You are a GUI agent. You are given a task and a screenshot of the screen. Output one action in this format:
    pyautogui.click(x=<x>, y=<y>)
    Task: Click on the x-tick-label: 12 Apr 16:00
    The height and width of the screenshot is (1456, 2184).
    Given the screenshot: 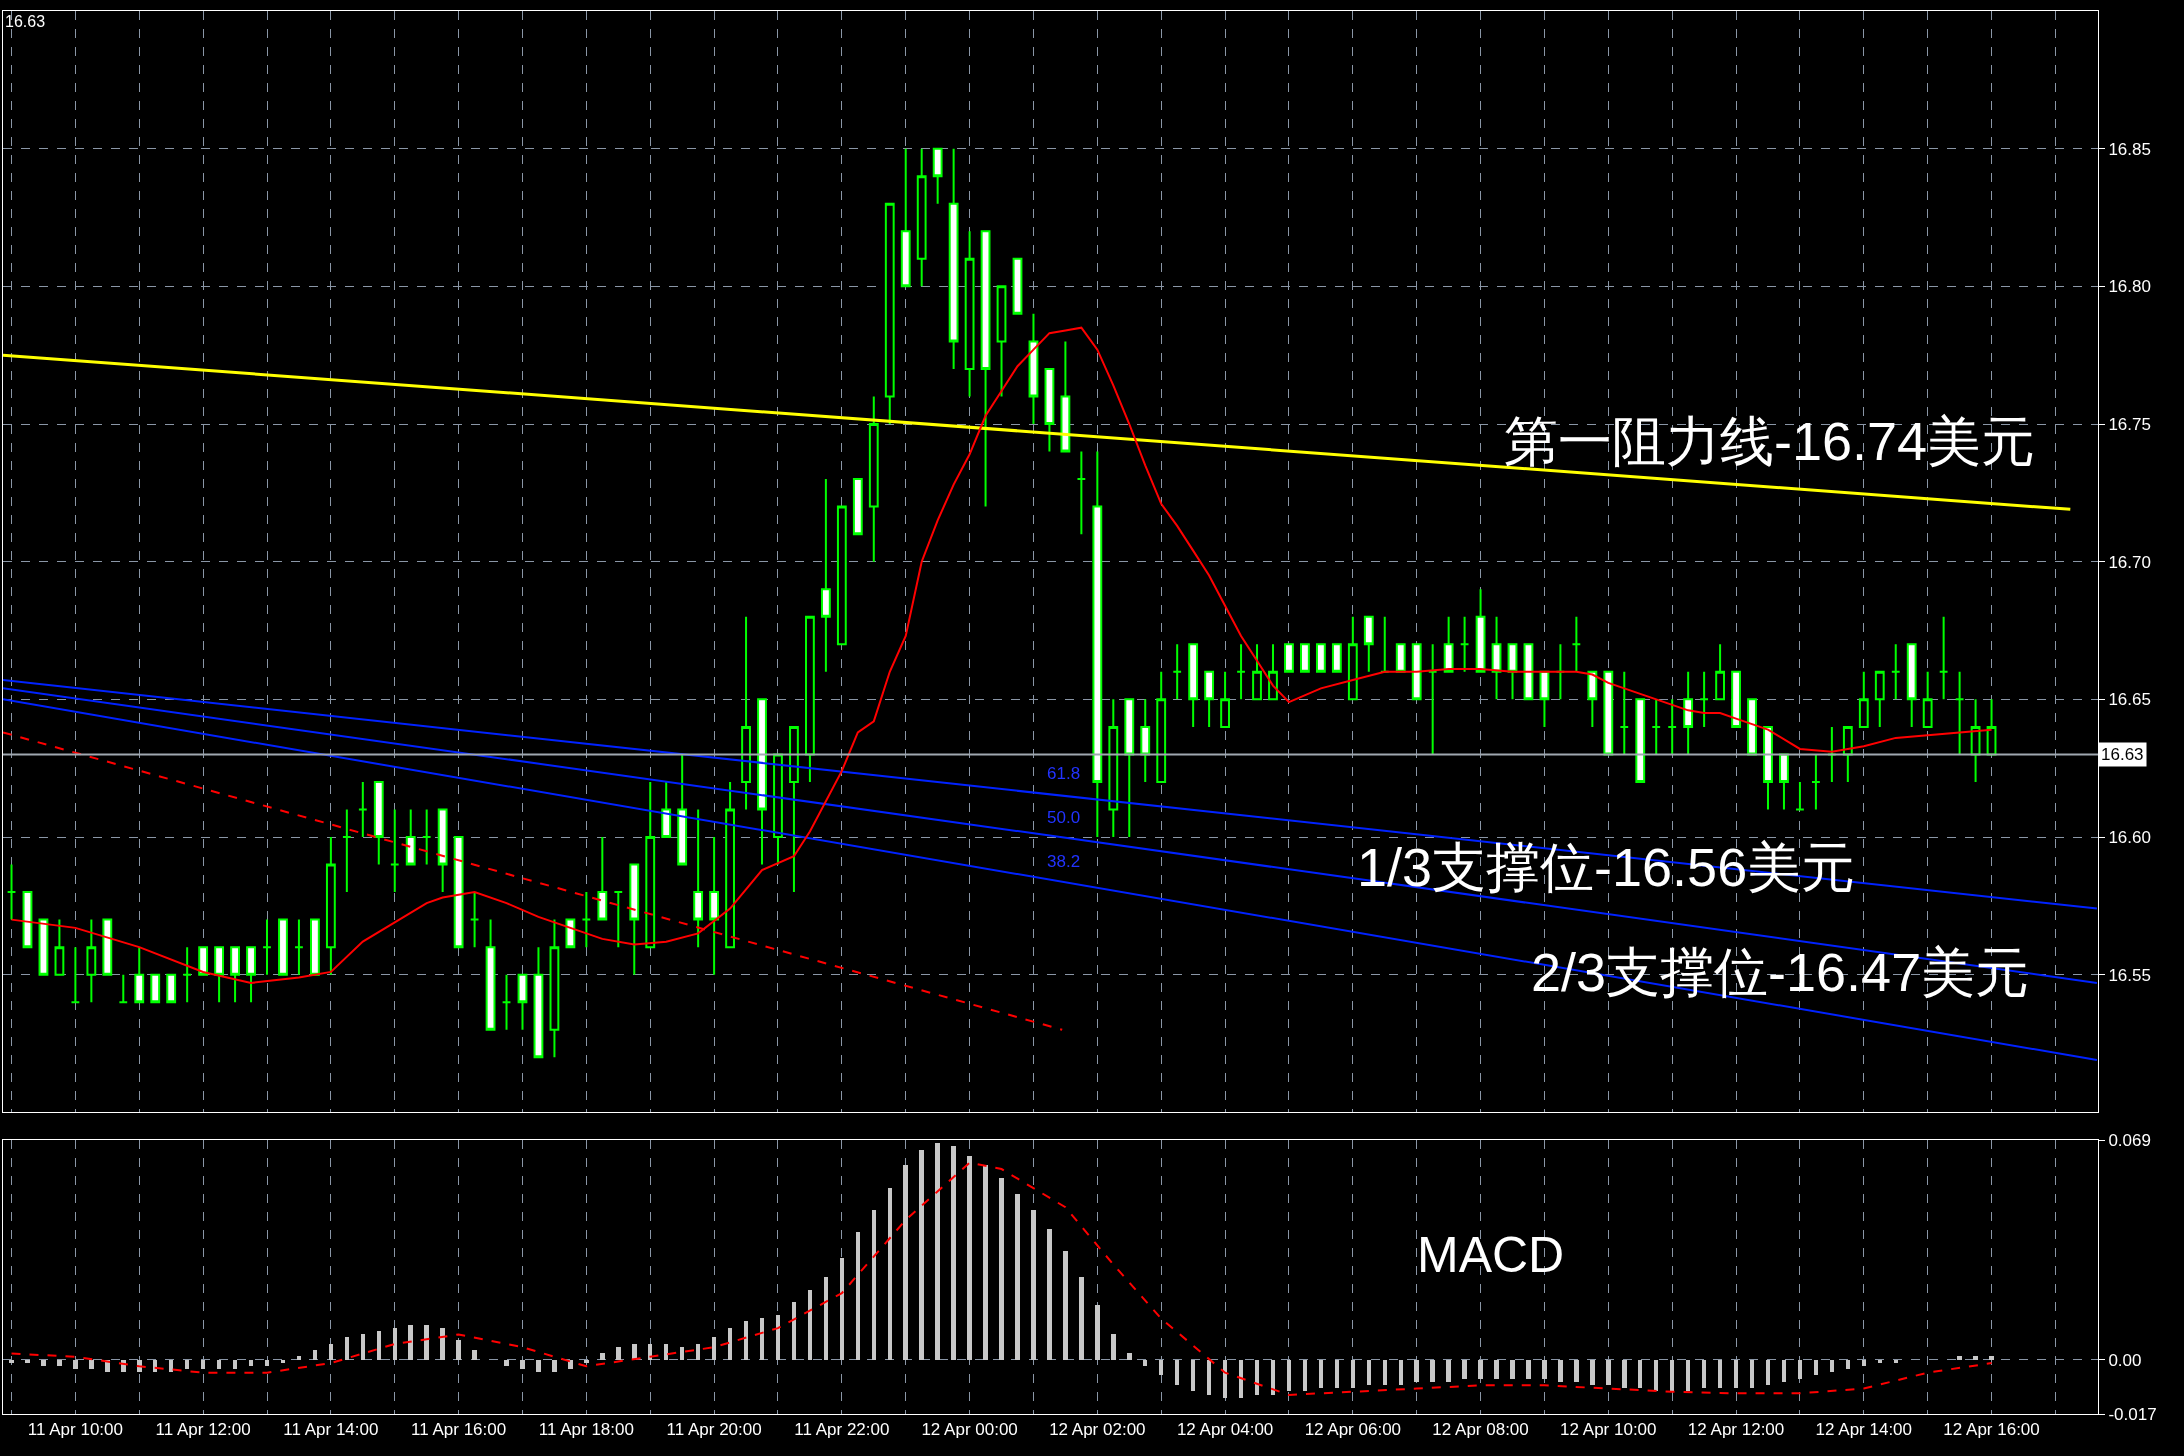 What is the action you would take?
    pyautogui.click(x=1991, y=1430)
    